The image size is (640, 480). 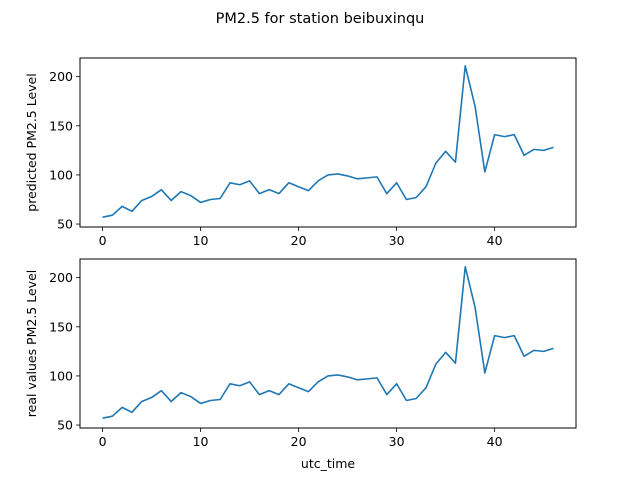 I want to click on x-axis-label: utc_time, so click(x=328, y=463).